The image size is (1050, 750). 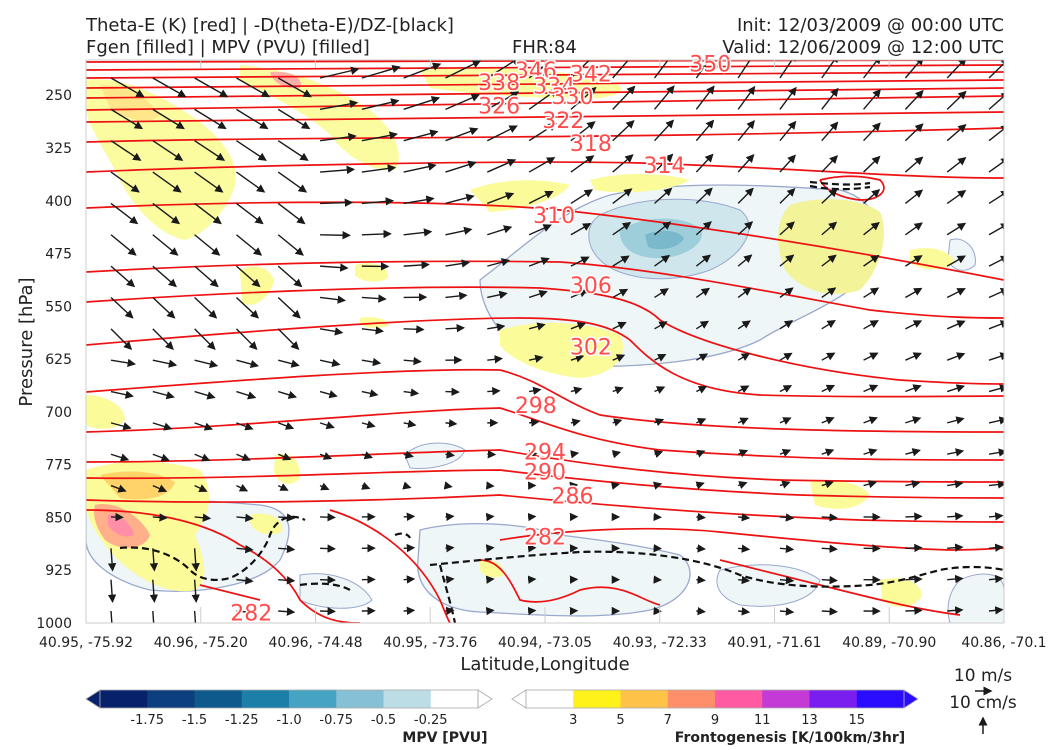 What do you see at coordinates (54, 360) in the screenshot?
I see `y-axis-ticks: 250 325 400 475 550 625 700 775 850 925 1000` at bounding box center [54, 360].